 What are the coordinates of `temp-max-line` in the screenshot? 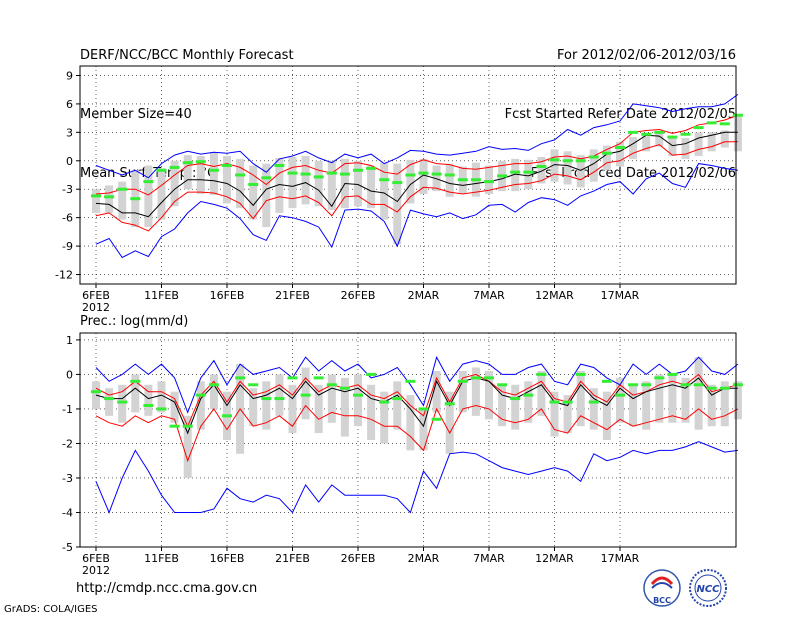 It's located at (417, 136).